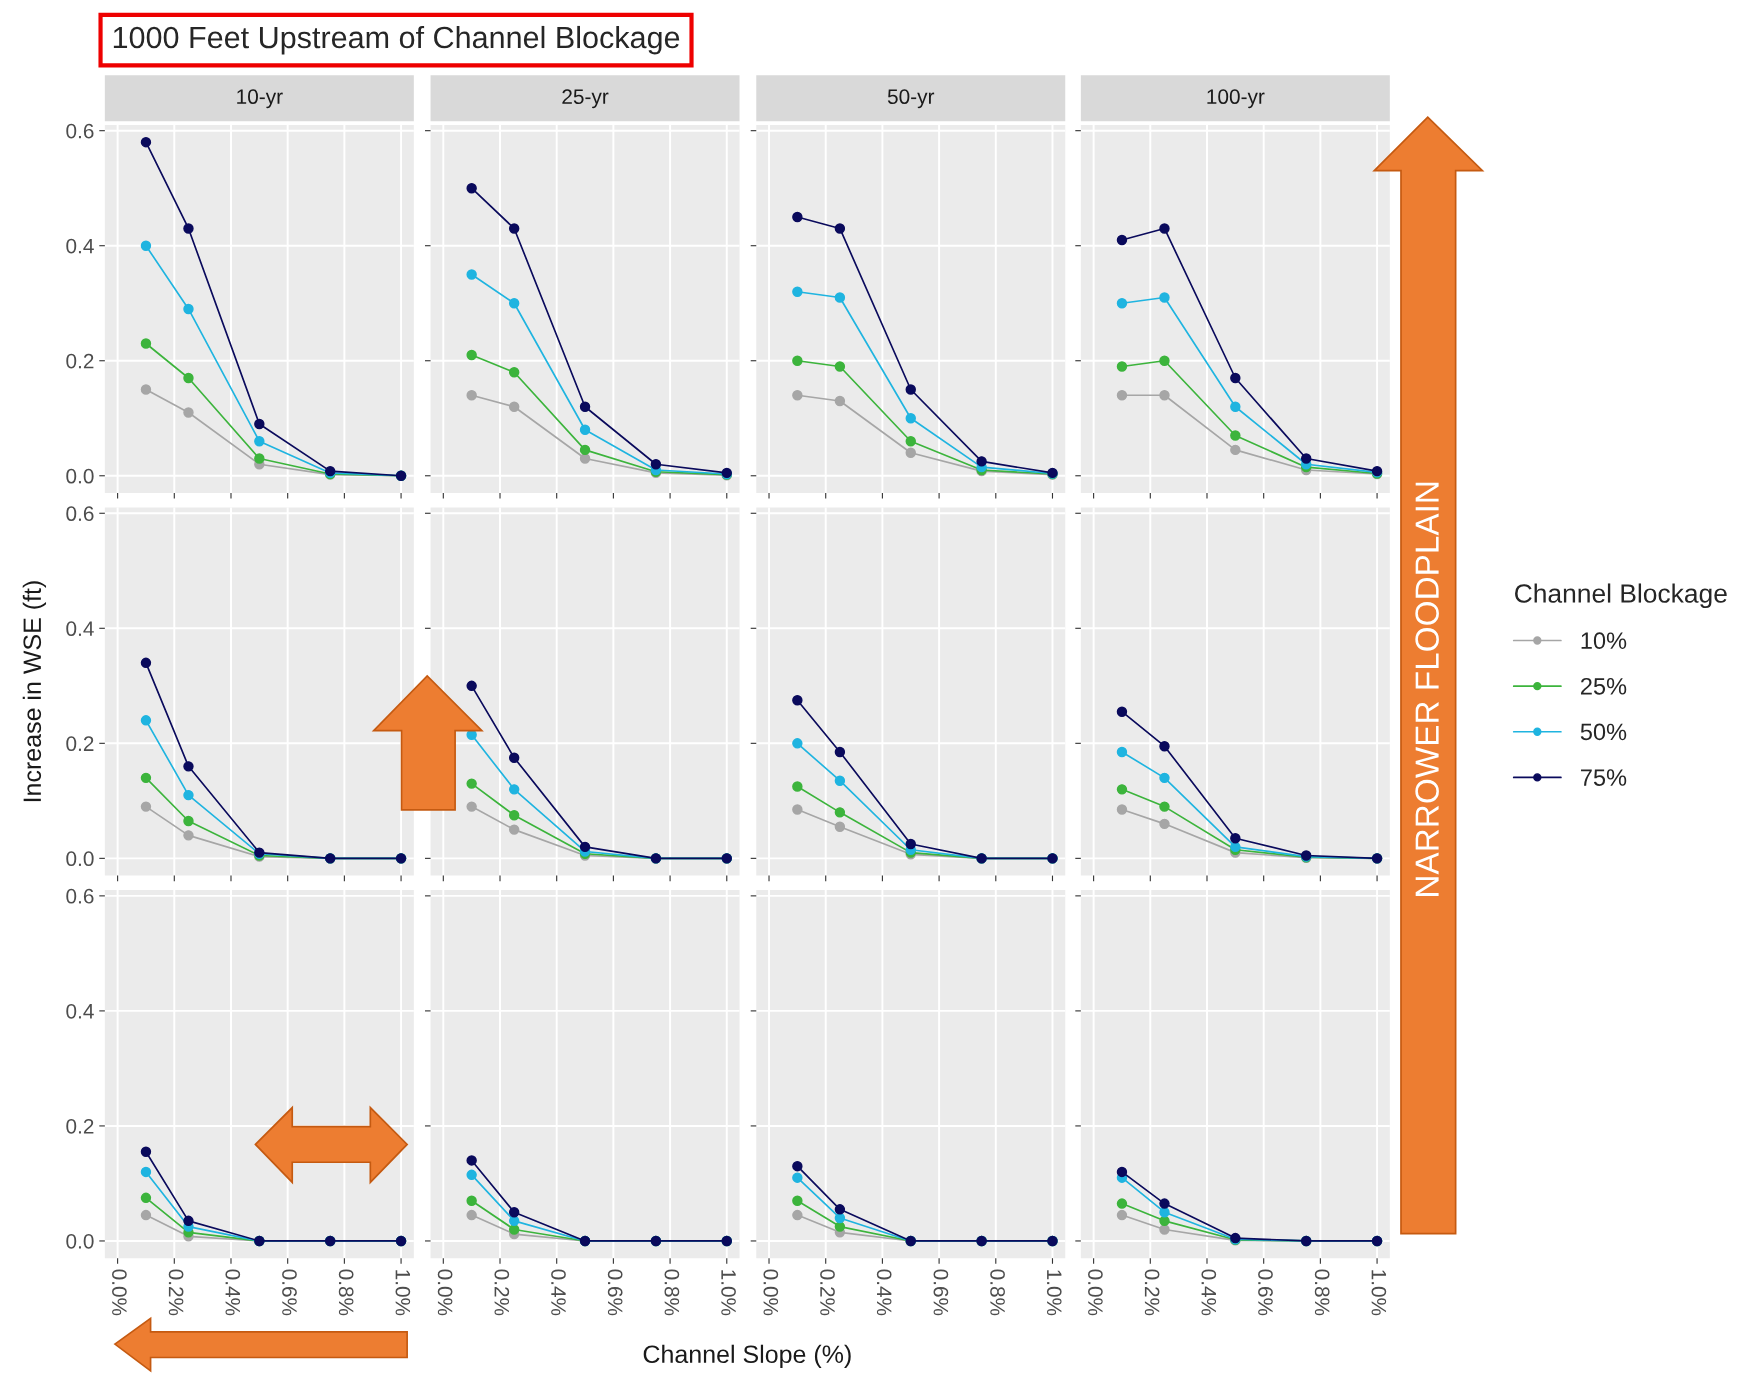 This screenshot has height=1374, width=1749. What do you see at coordinates (34, 691) in the screenshot?
I see `y-axis-title: Increase in WSE (ft)` at bounding box center [34, 691].